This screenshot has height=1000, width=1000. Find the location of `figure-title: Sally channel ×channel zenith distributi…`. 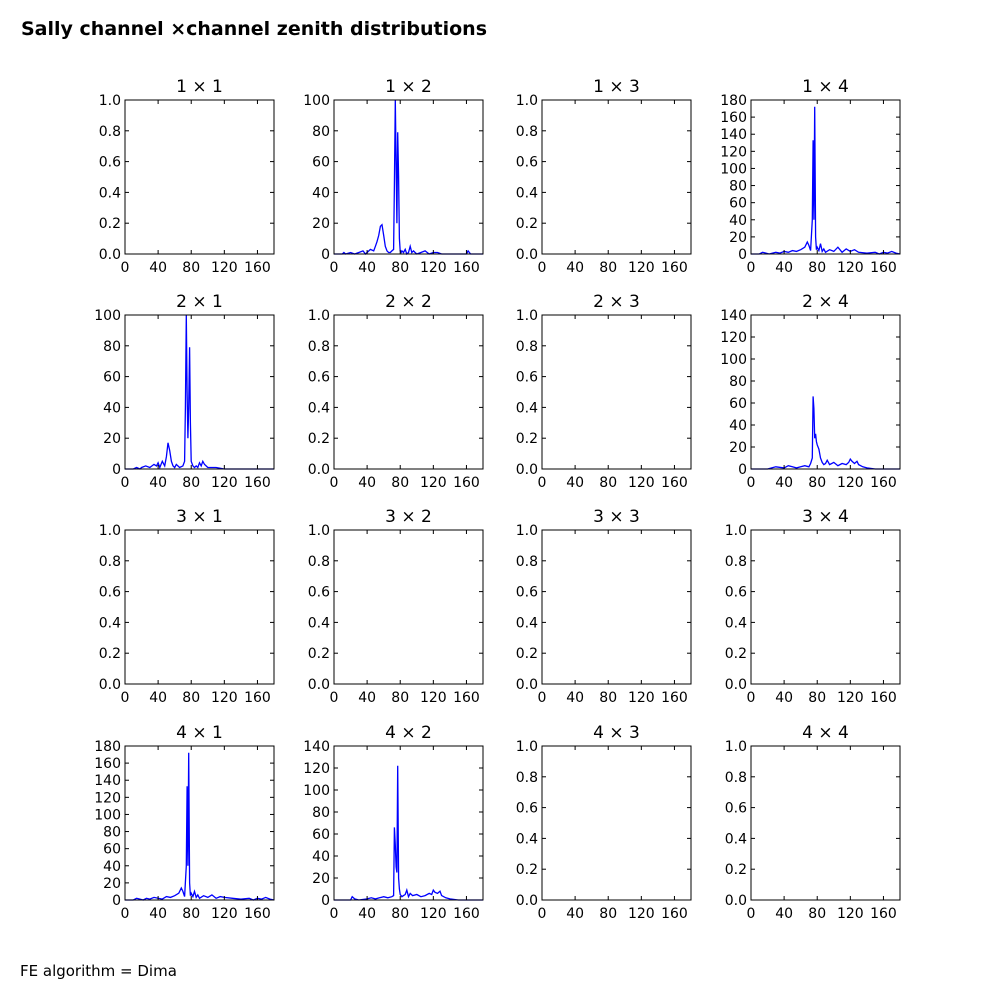

figure-title: Sally channel ×channel zenith distributi… is located at coordinates (254, 29).